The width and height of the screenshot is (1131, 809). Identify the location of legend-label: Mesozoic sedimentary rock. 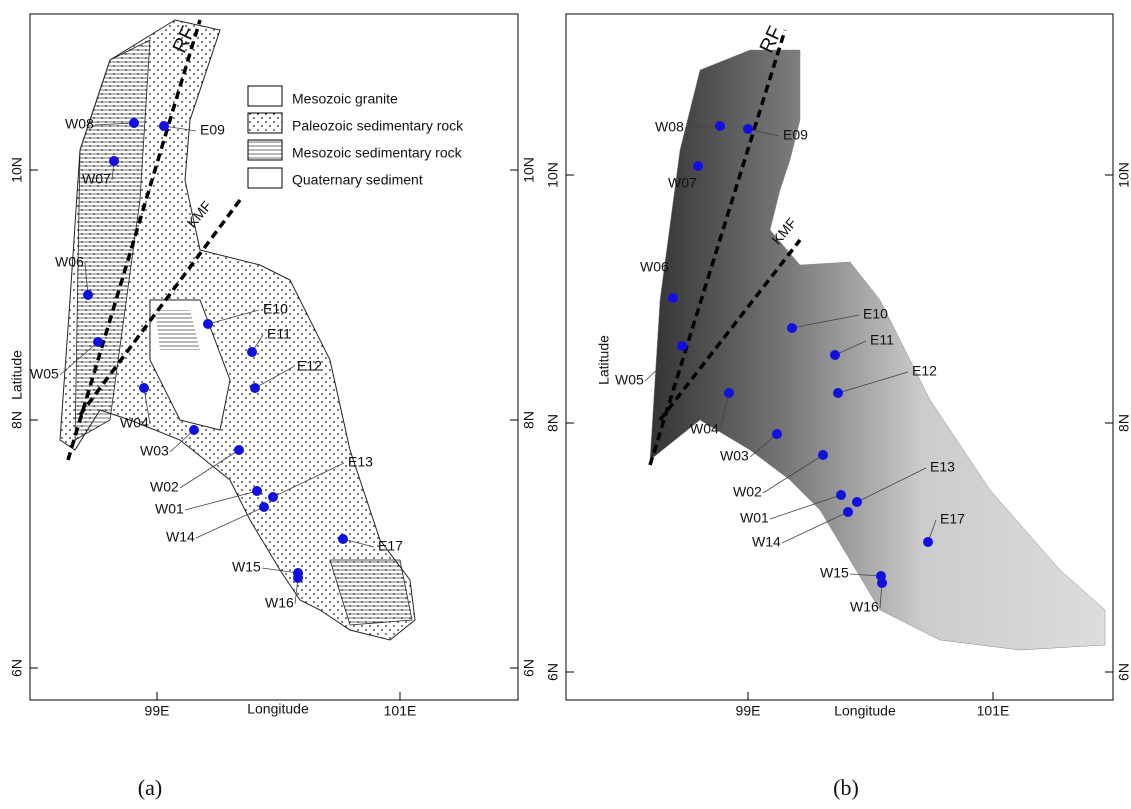
(377, 153).